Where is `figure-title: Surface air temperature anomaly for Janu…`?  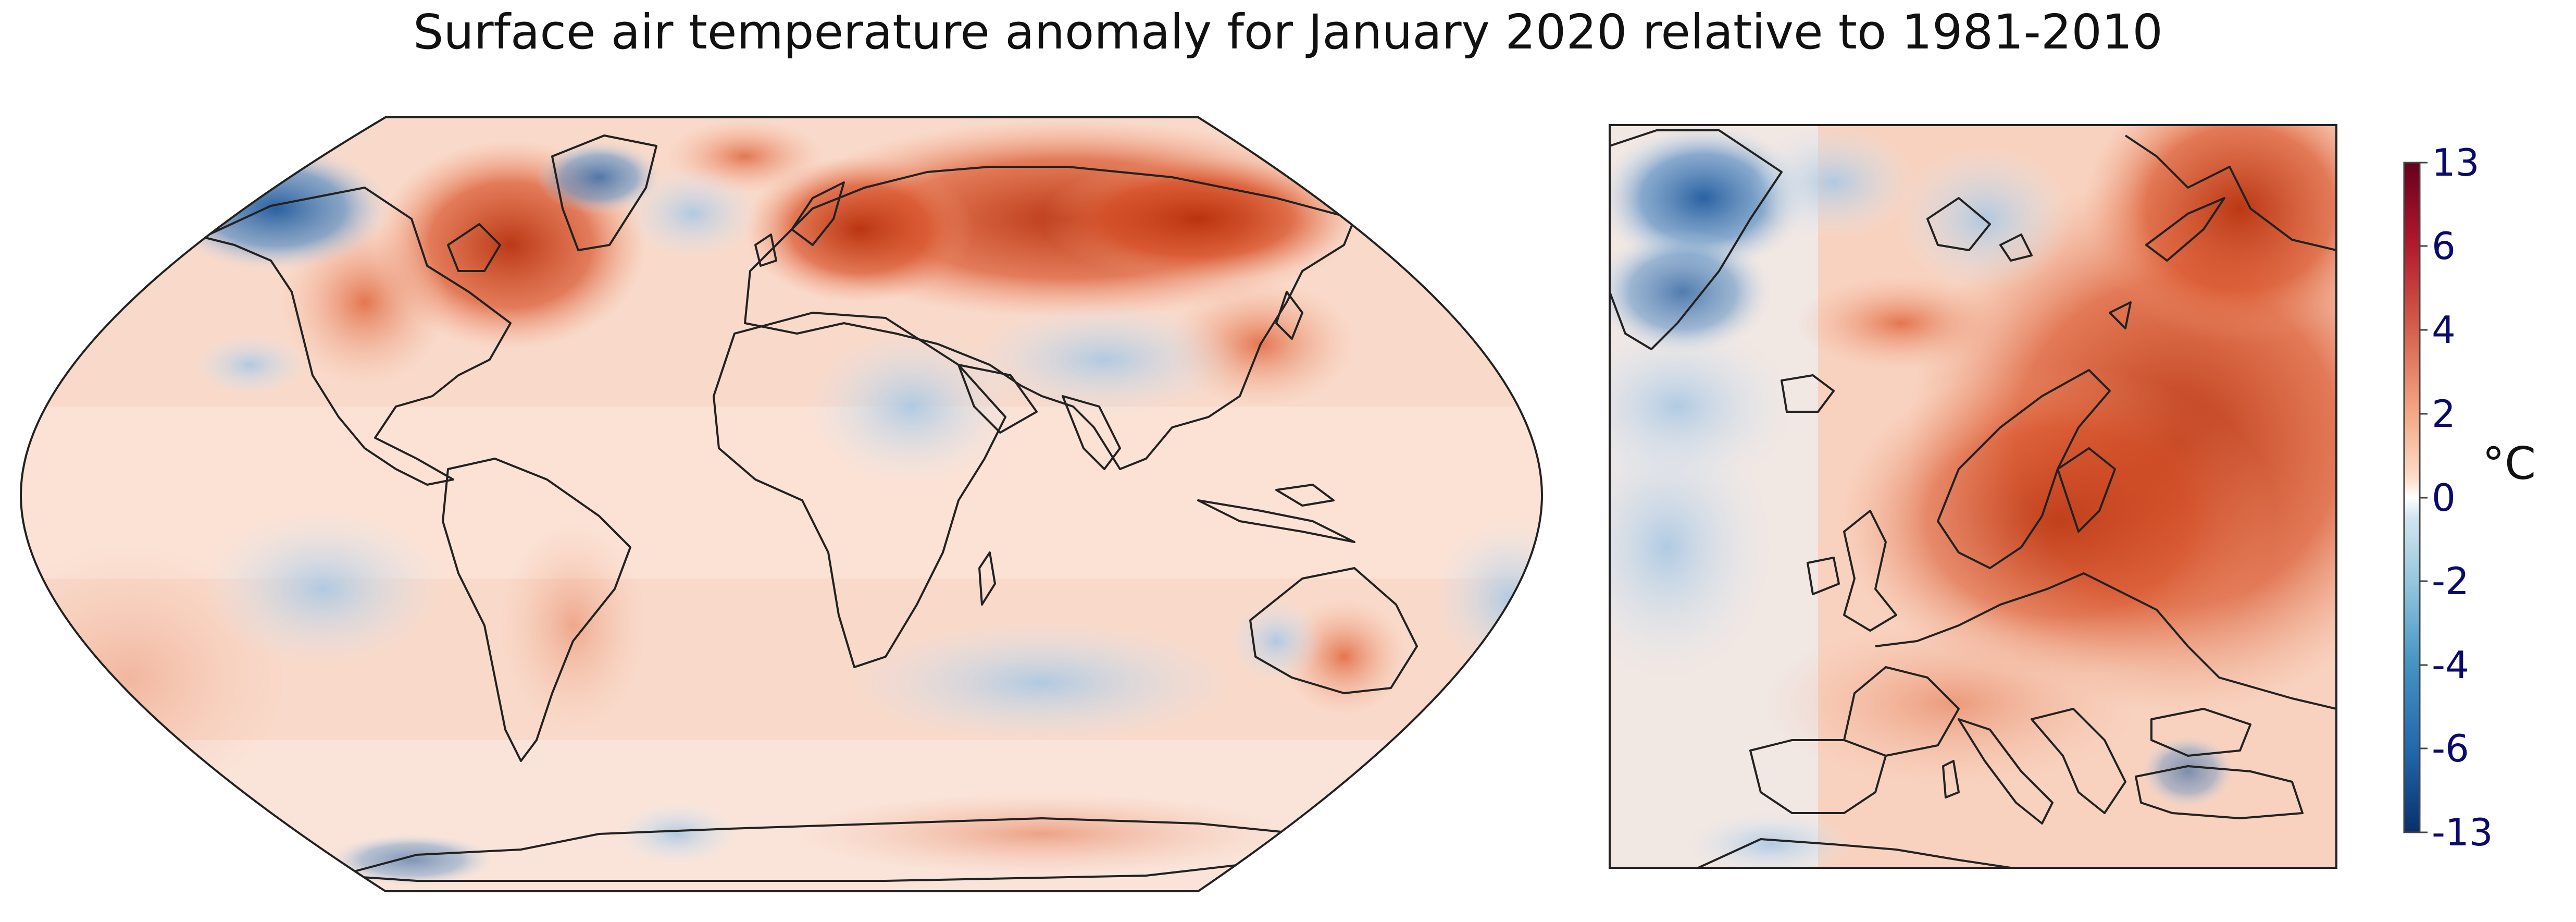
figure-title: Surface air temperature anomaly for Janu… is located at coordinates (1288, 32).